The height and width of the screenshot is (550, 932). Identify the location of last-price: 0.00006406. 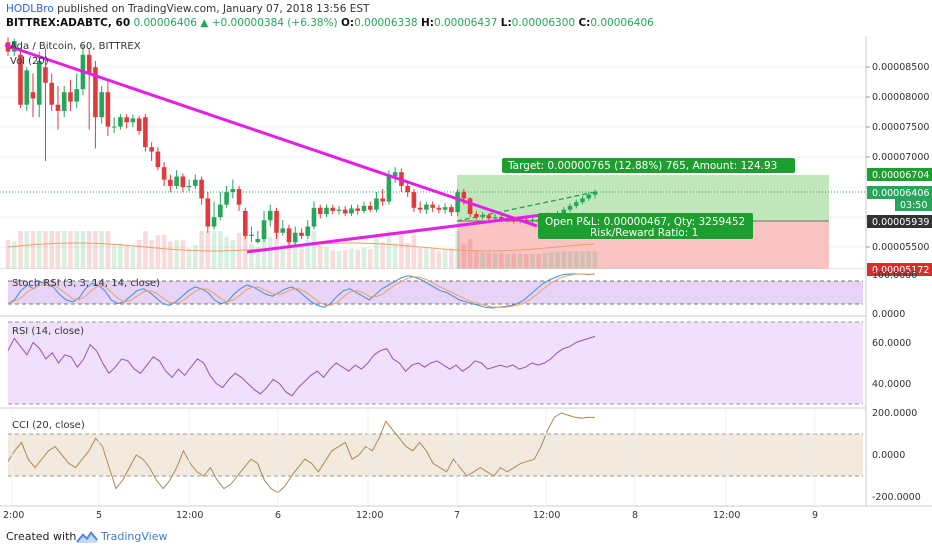
(165, 23).